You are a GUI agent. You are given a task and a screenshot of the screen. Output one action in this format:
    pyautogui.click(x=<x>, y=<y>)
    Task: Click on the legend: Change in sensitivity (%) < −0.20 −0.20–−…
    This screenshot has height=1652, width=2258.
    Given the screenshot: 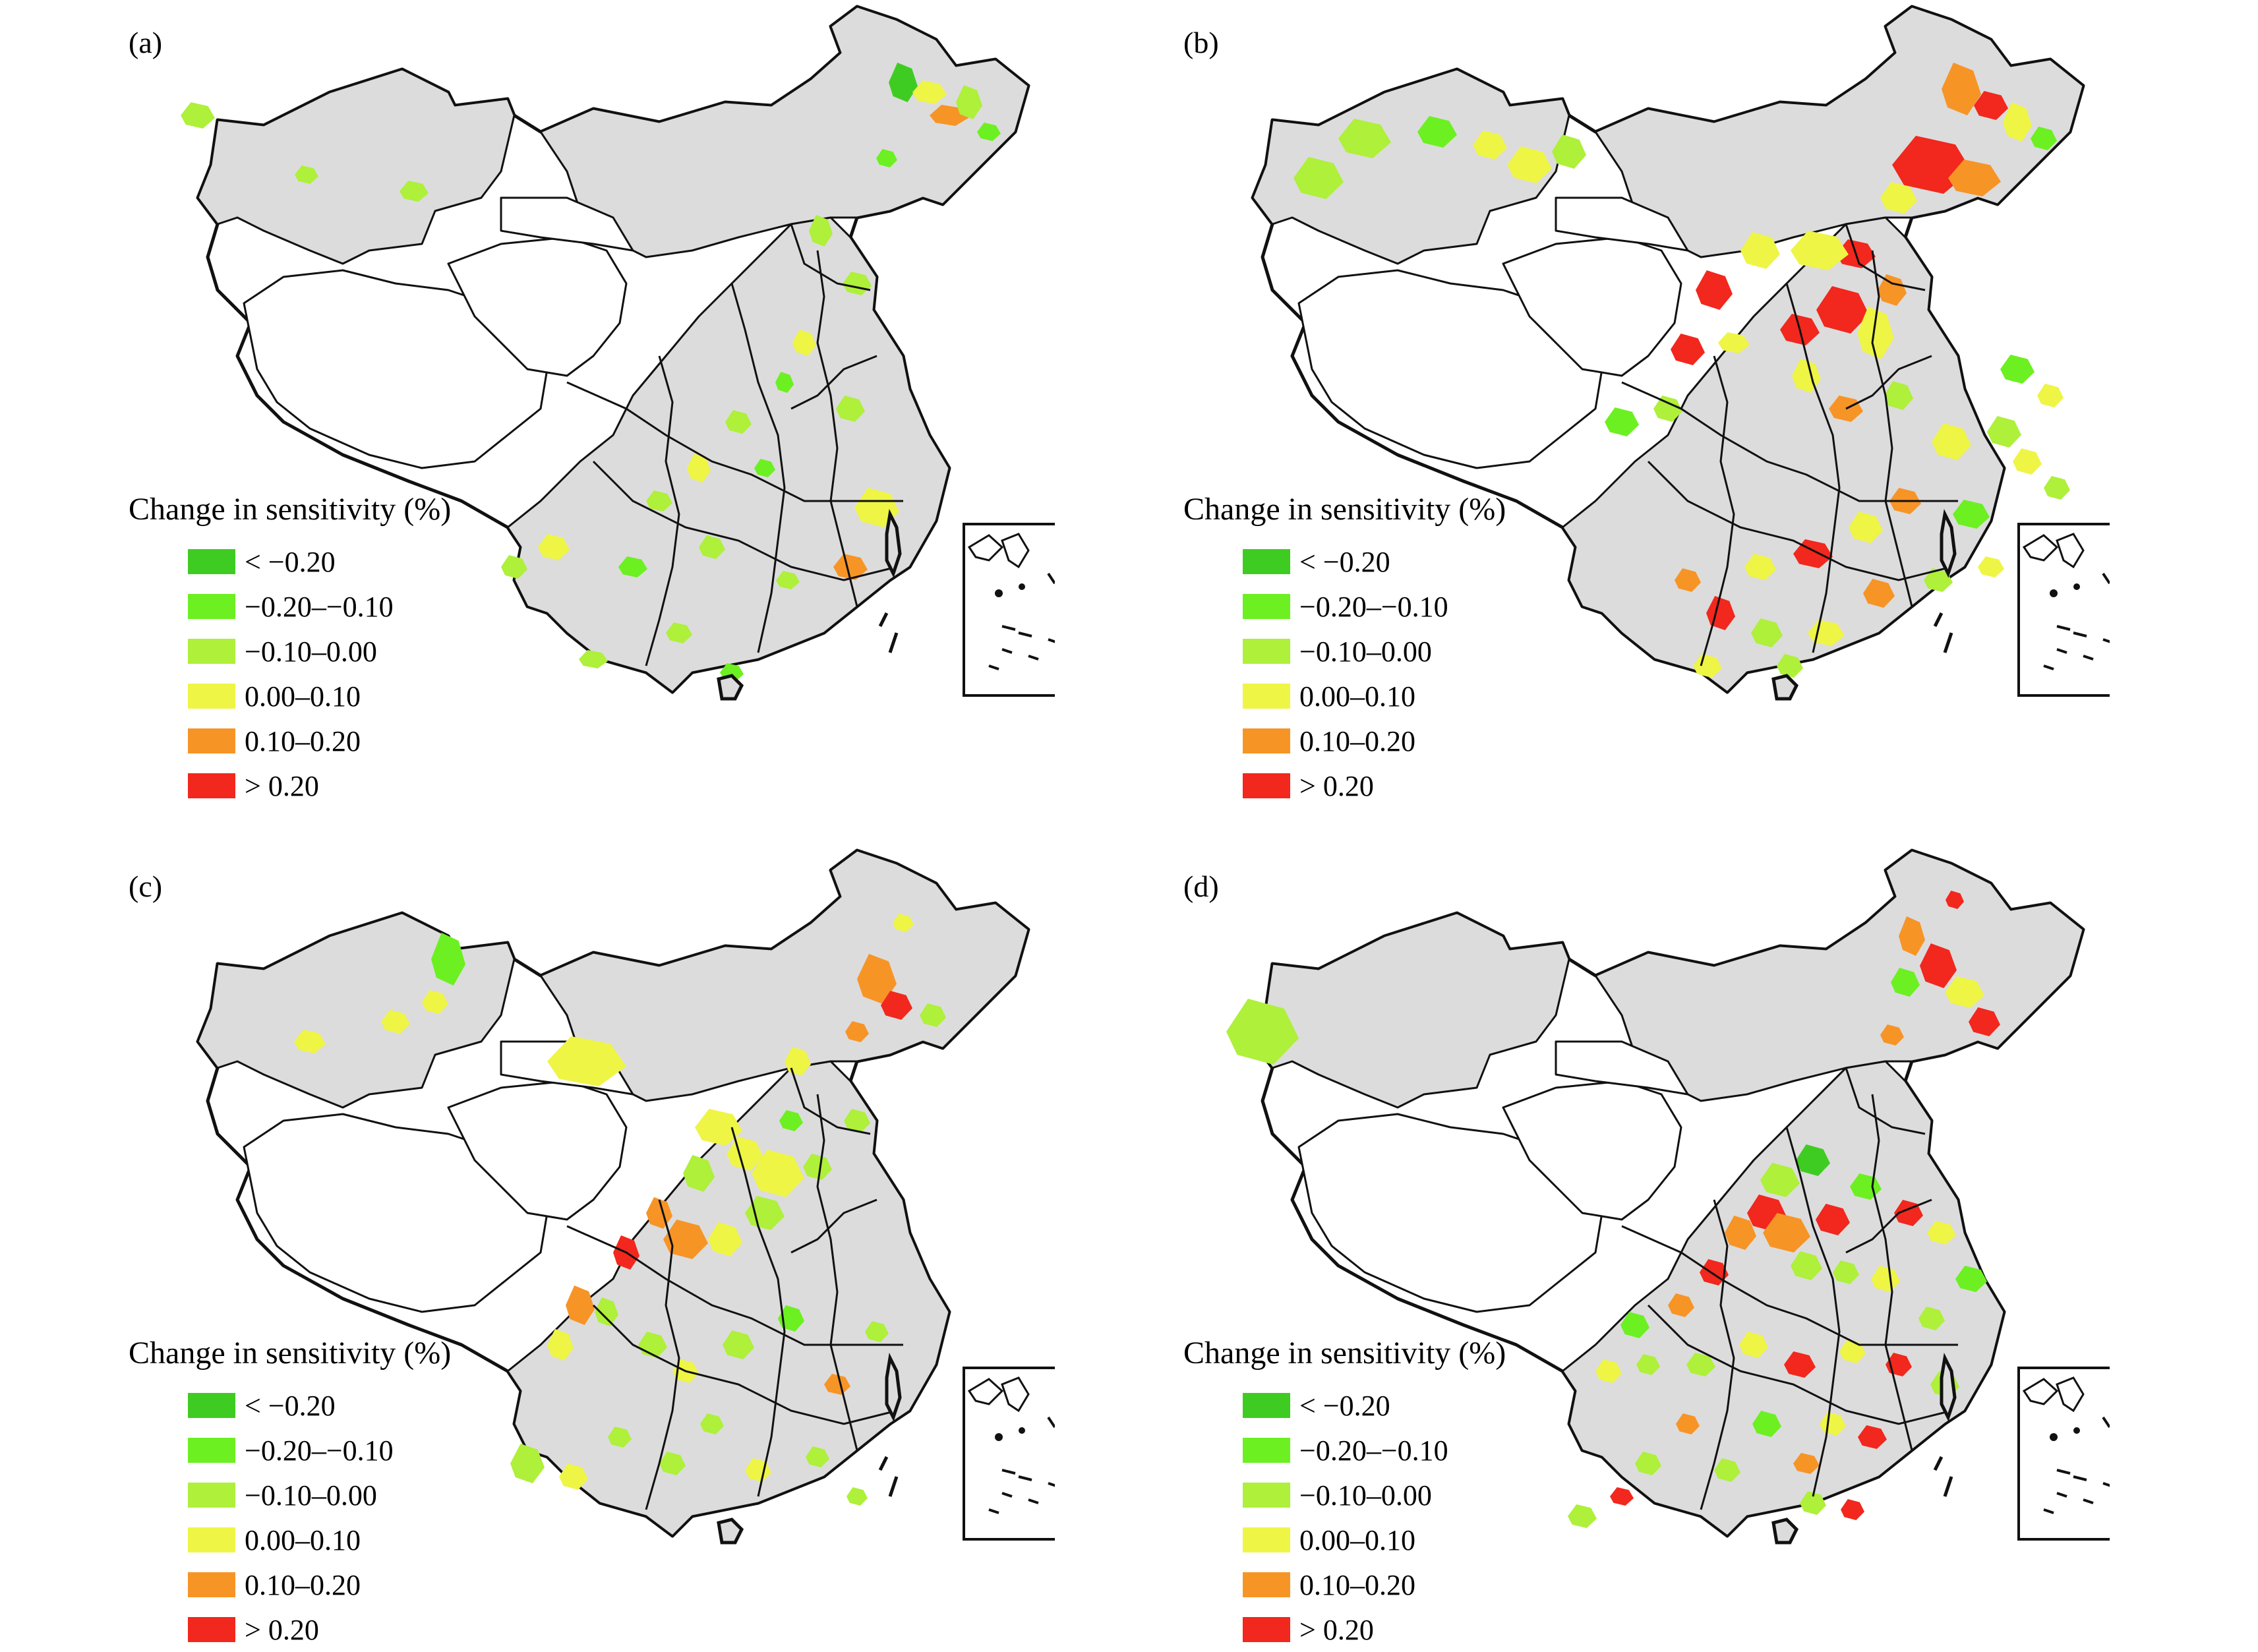 What is the action you would take?
    pyautogui.click(x=290, y=649)
    